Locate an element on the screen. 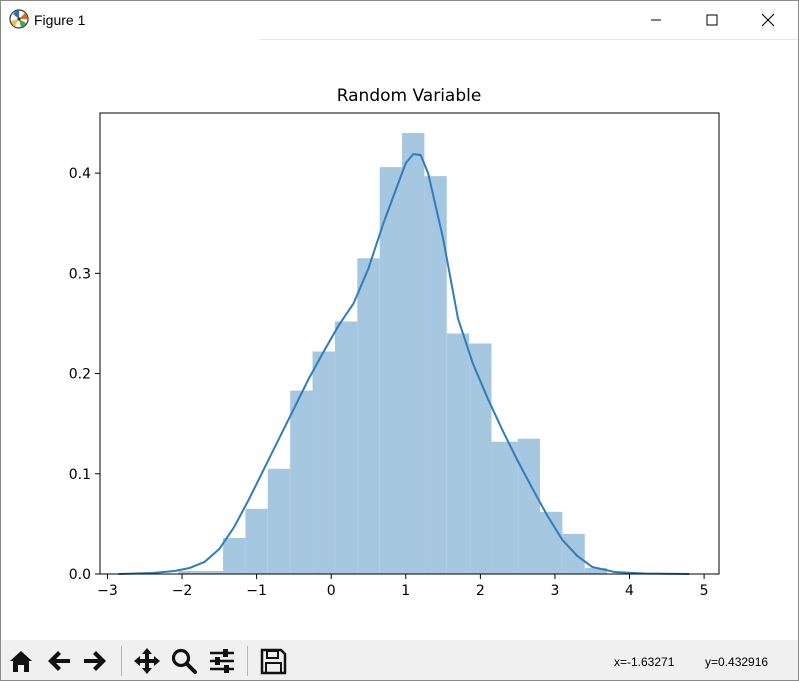 Image resolution: width=799 pixels, height=681 pixels. x-tick-label: 1 is located at coordinates (405, 591).